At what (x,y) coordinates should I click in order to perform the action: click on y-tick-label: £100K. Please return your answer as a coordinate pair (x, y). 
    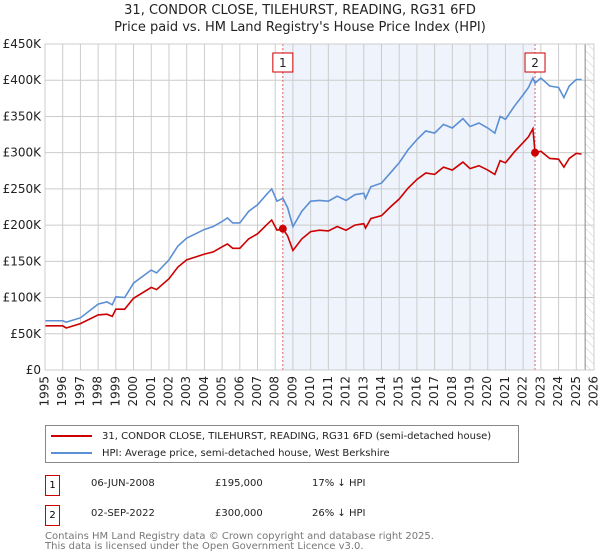
    Looking at the image, I should click on (23, 298).